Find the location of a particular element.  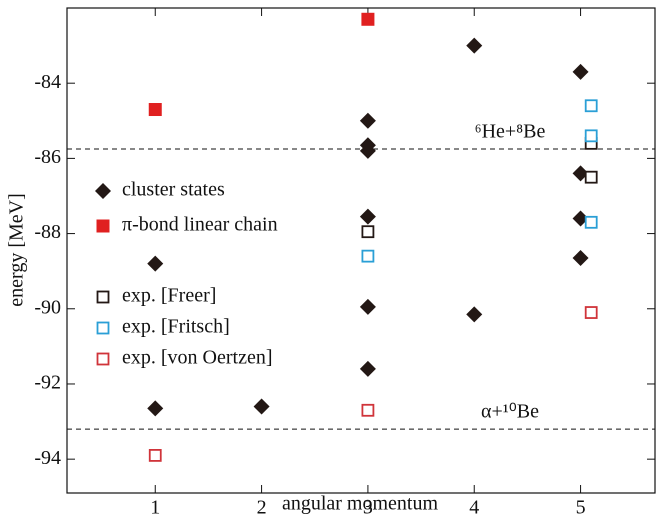

legend-label: π-bond linear chain is located at coordinates (200, 225).